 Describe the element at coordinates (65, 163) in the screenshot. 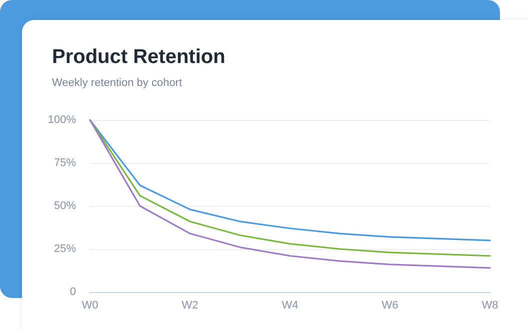

I see `y-tick-label: 75%` at that location.